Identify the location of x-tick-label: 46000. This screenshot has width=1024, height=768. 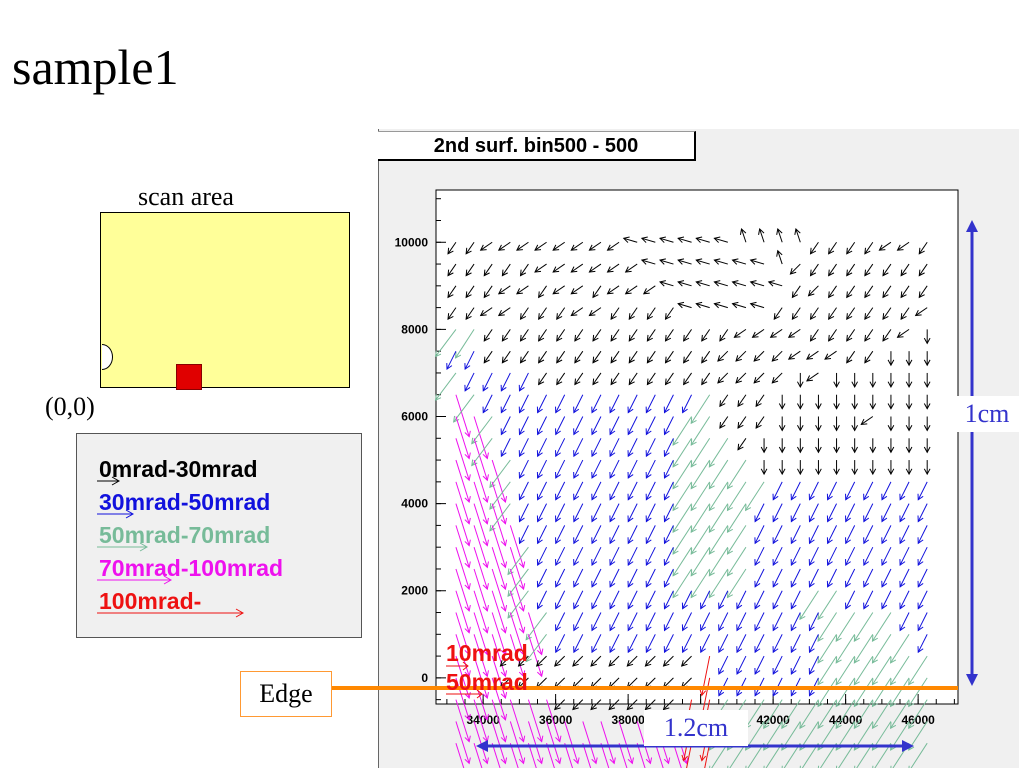
(918, 720).